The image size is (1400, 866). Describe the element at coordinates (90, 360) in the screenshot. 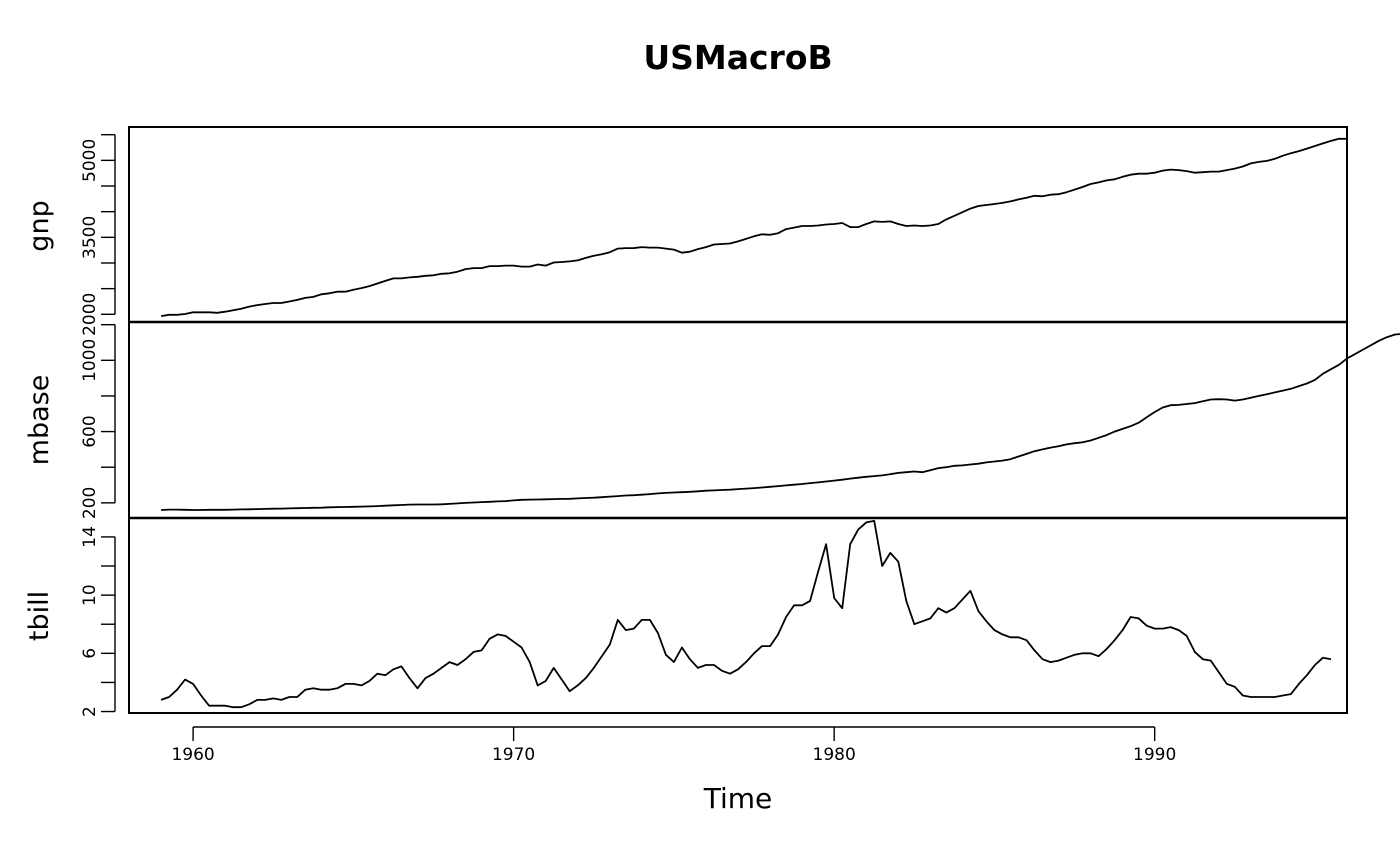

I see `y-tick-label-mbase: 1000` at that location.